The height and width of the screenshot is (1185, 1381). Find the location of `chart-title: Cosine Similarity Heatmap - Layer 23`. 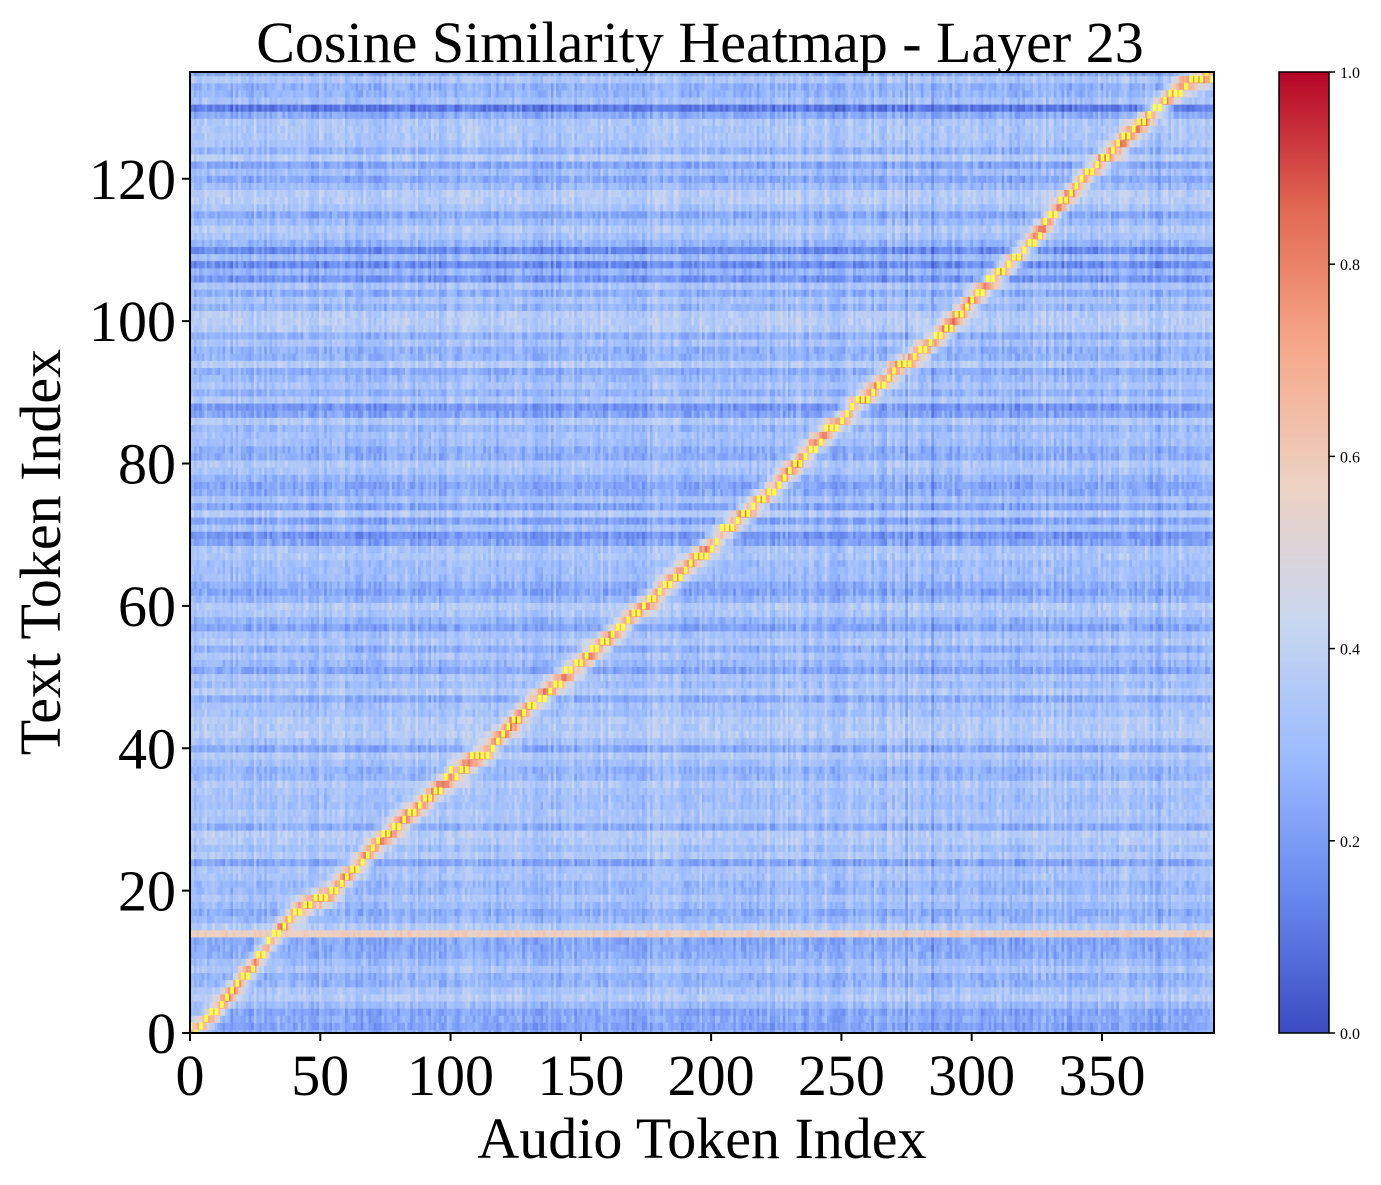

chart-title: Cosine Similarity Heatmap - Layer 23 is located at coordinates (700, 42).